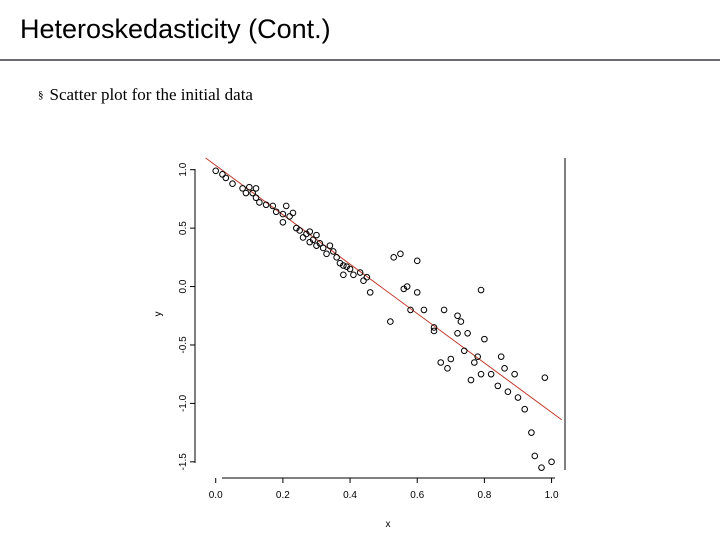 The width and height of the screenshot is (720, 540). I want to click on slide-title: Heteroskedasticity (Cont.), so click(175, 29).